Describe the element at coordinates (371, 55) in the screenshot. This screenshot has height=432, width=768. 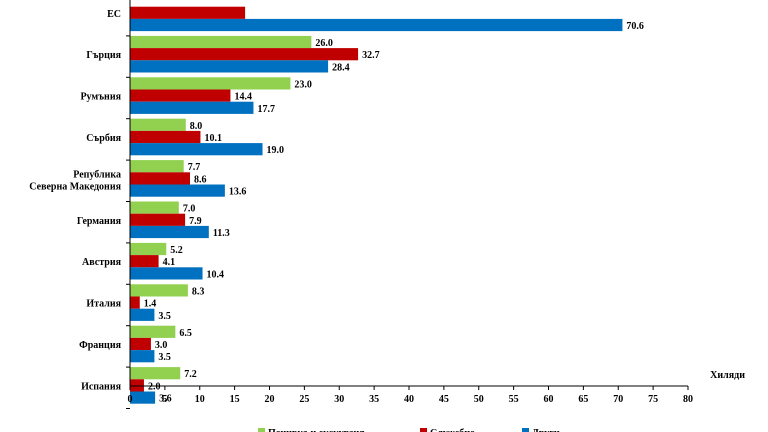
I see `data-label: 32.7` at that location.